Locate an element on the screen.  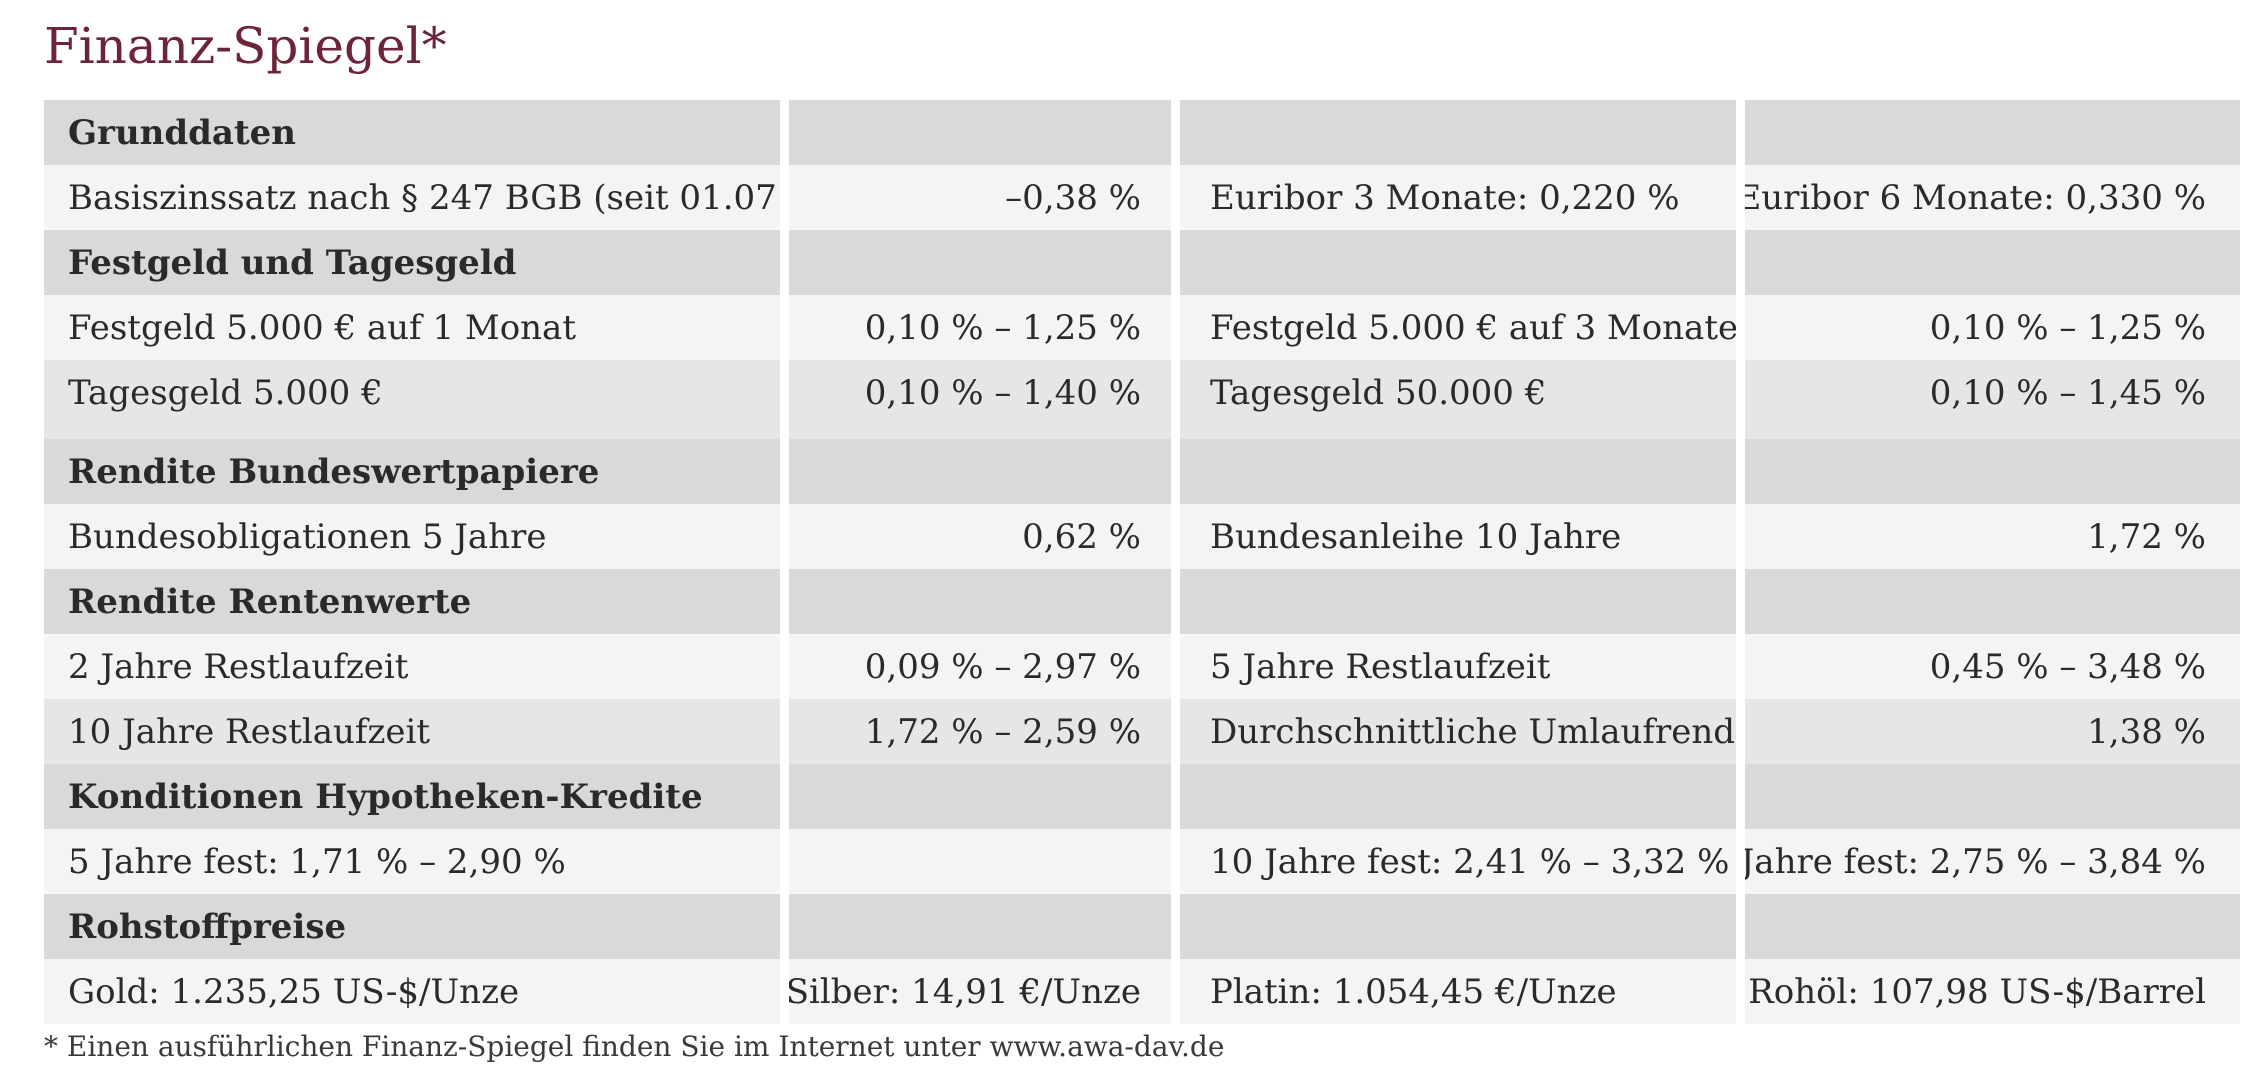
section-header-rohstoffpreise: Rohstoffpreise is located at coordinates (1142, 926).